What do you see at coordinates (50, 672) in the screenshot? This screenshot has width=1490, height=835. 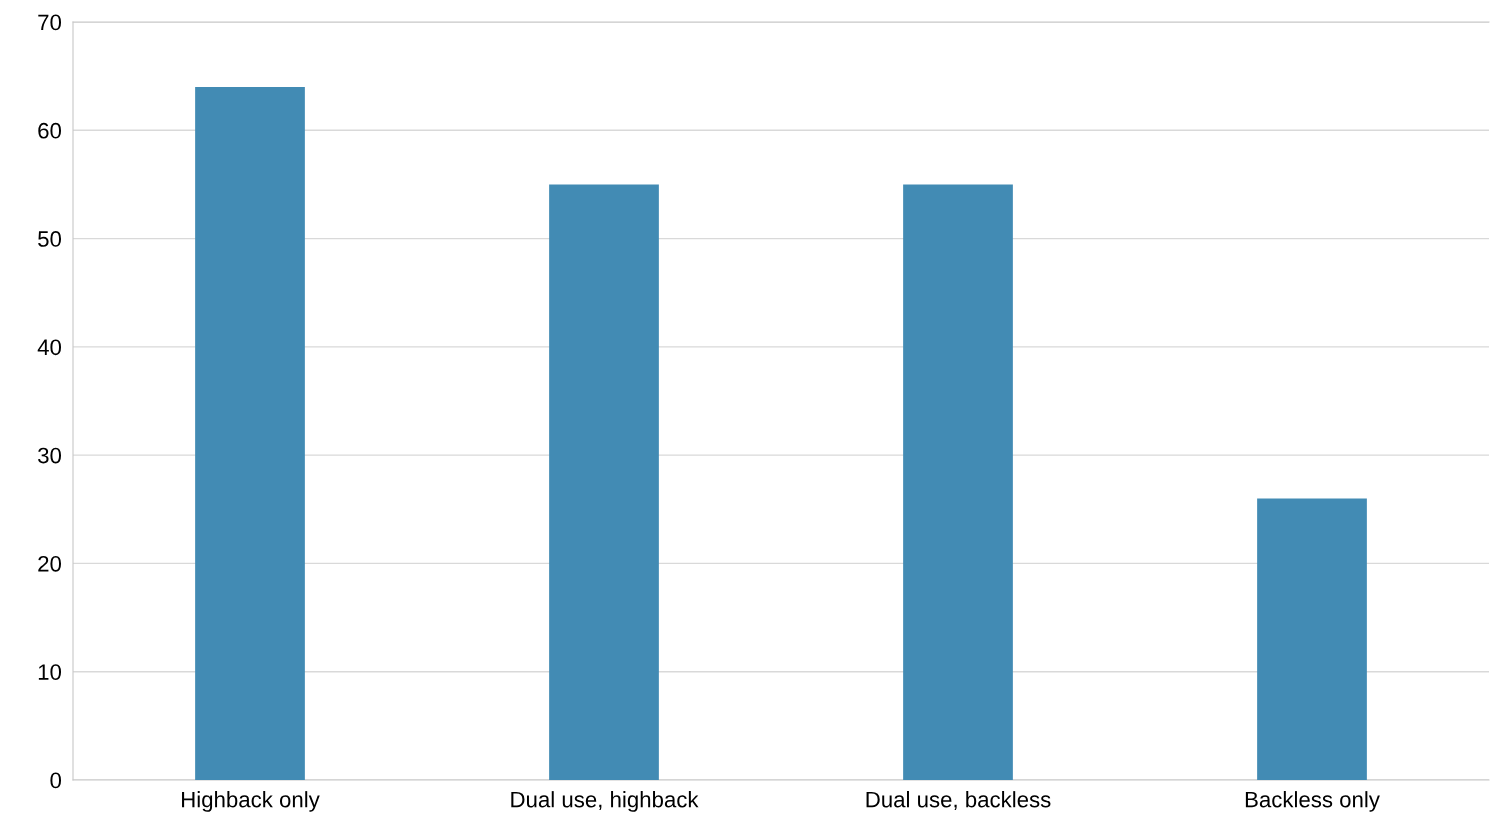 I see `y-tick-label: 10` at bounding box center [50, 672].